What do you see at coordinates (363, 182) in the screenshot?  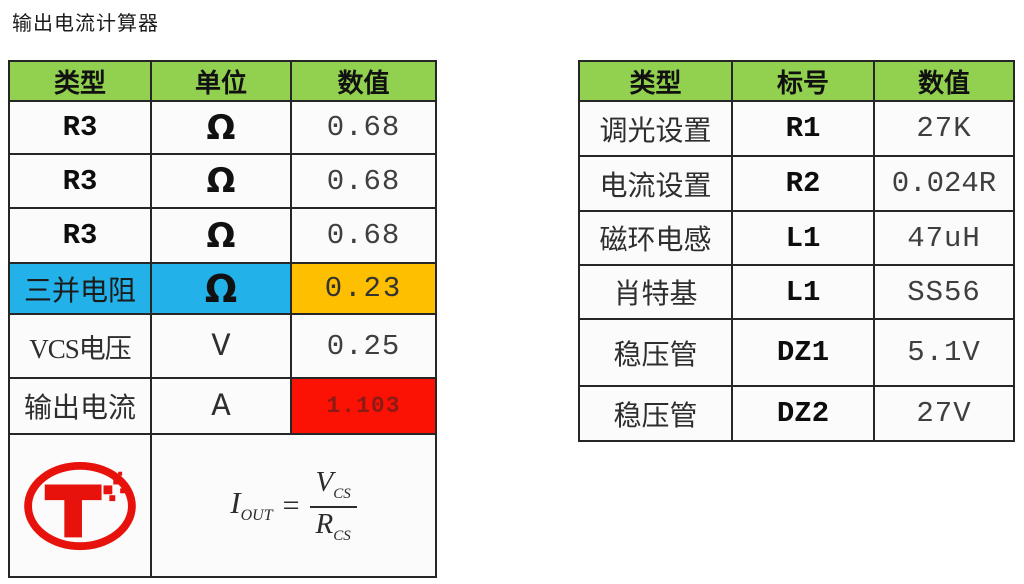 I see `cell-value-r3-2: 0.68` at bounding box center [363, 182].